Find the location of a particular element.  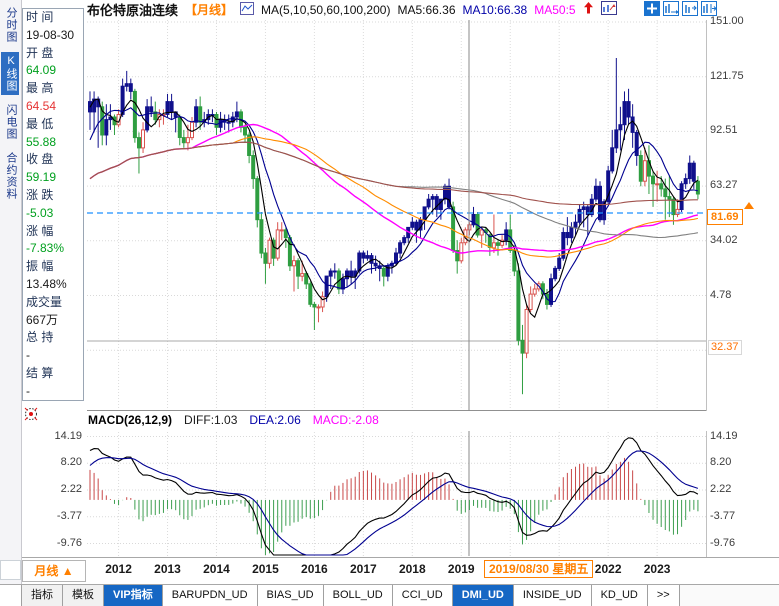

tab-barupdn-ud: BARUPDN_UD is located at coordinates (210, 595).